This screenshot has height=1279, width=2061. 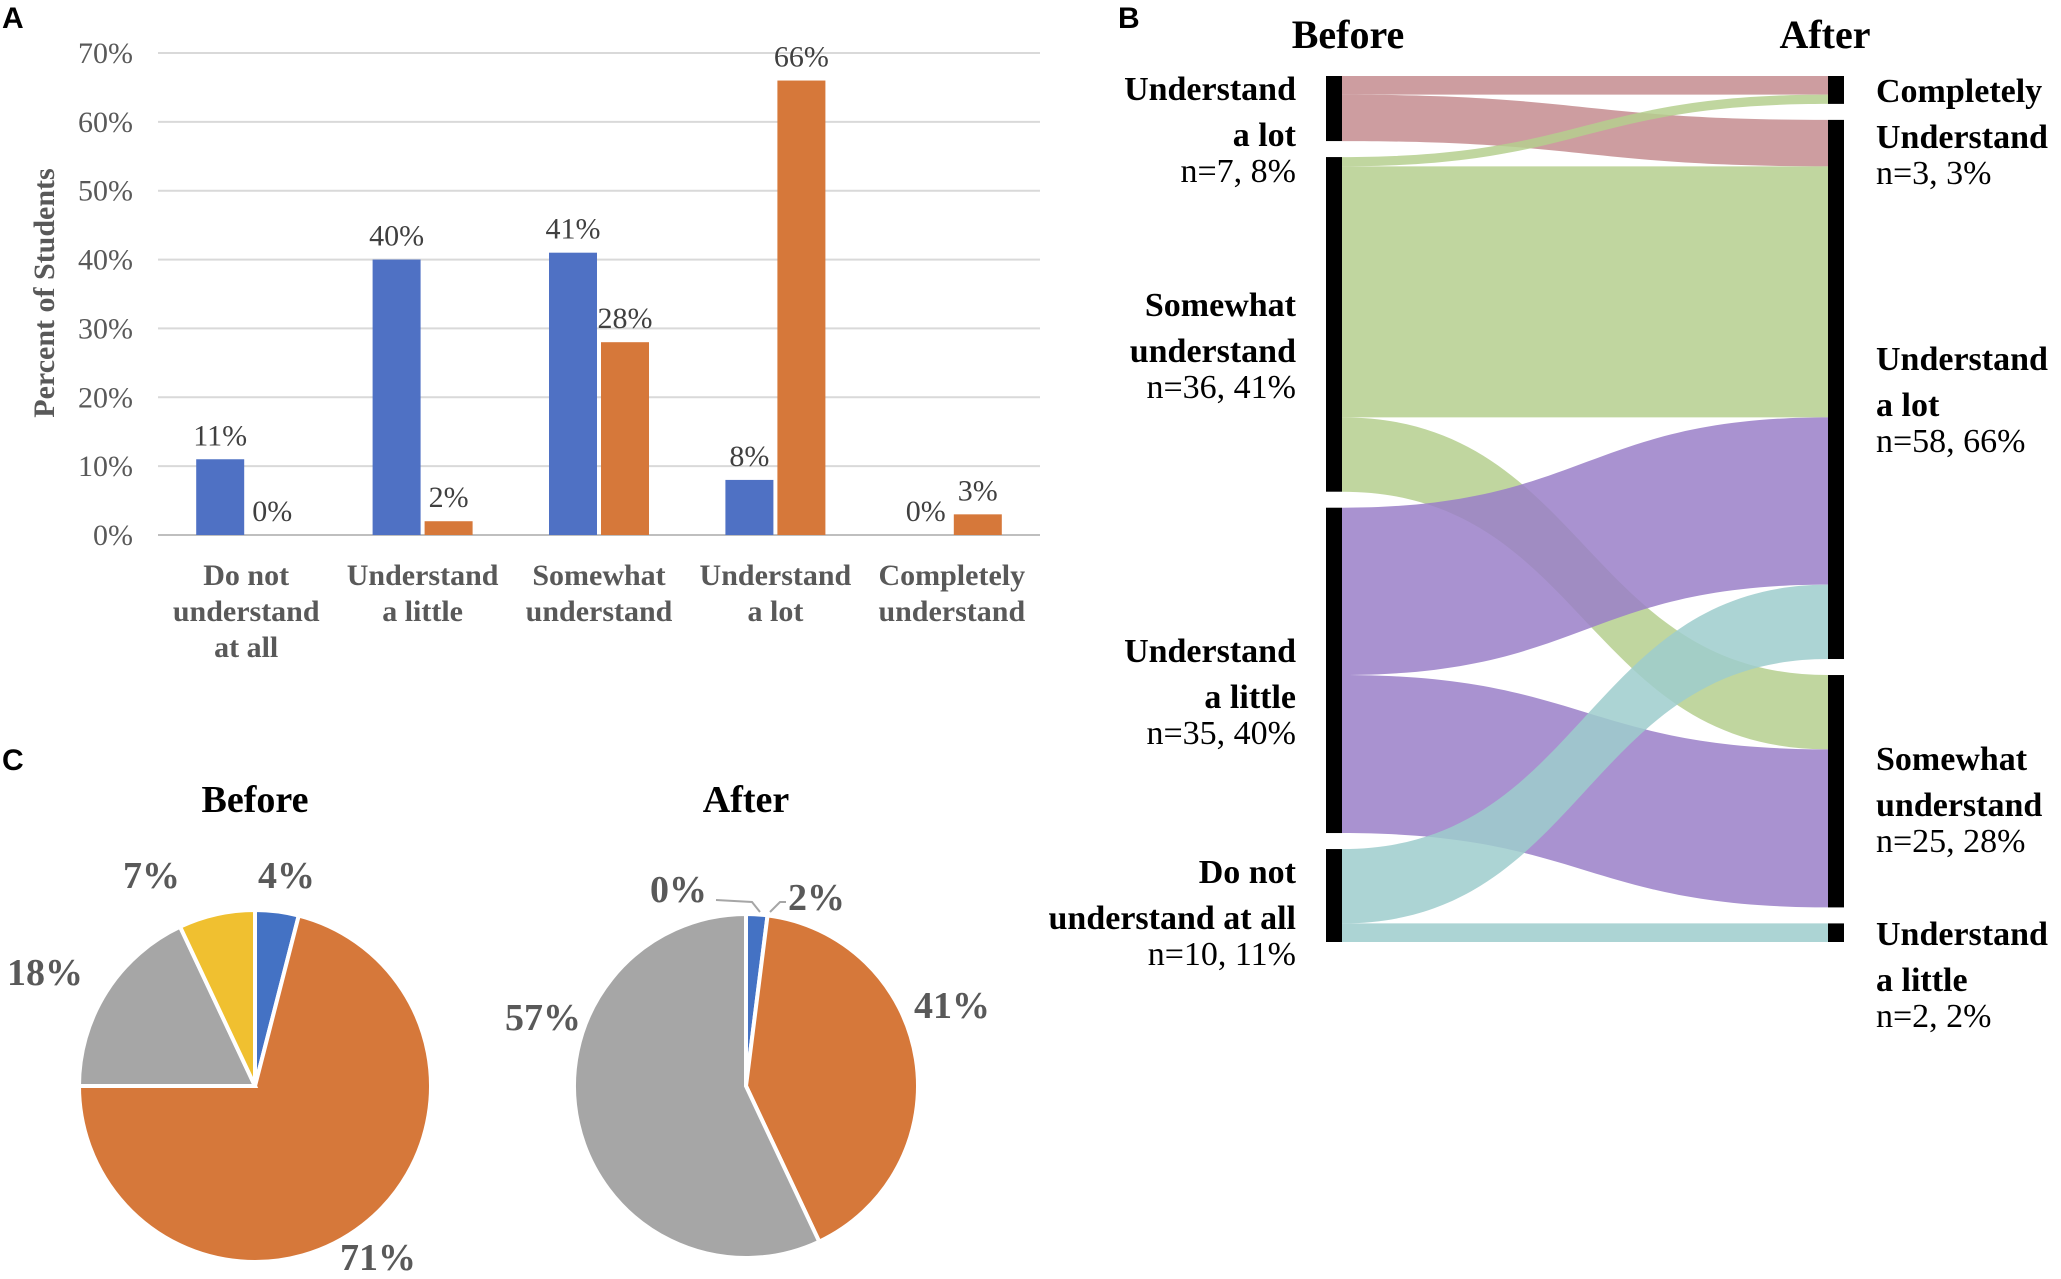 What do you see at coordinates (1908, 405) in the screenshot?
I see `sankey-after-label: a lot` at bounding box center [1908, 405].